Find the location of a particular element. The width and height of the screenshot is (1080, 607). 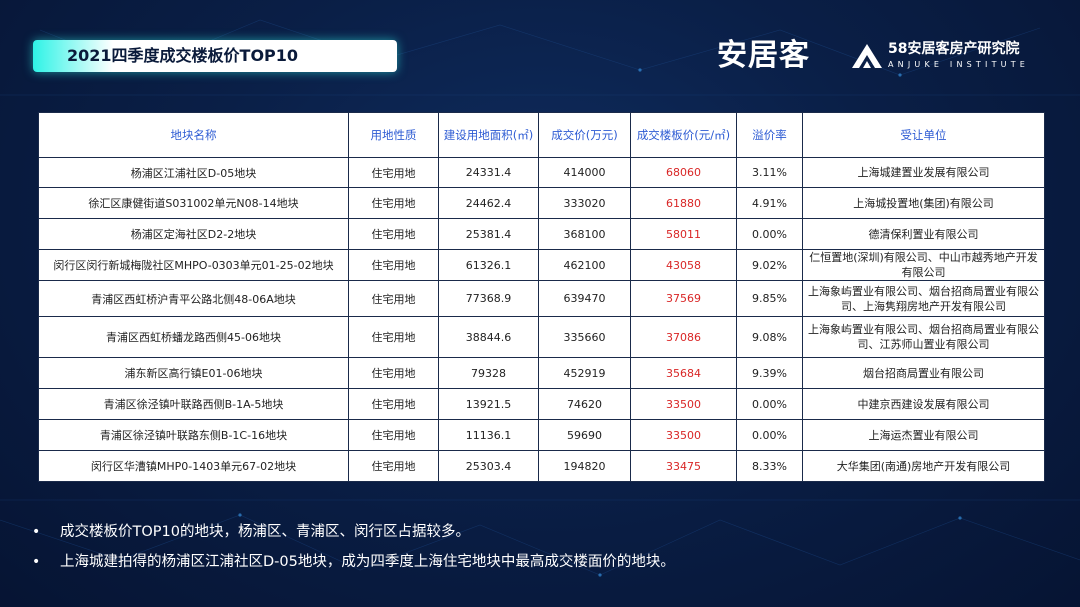

institute-name-cn: 58安居客房产研究院 is located at coordinates (954, 49).